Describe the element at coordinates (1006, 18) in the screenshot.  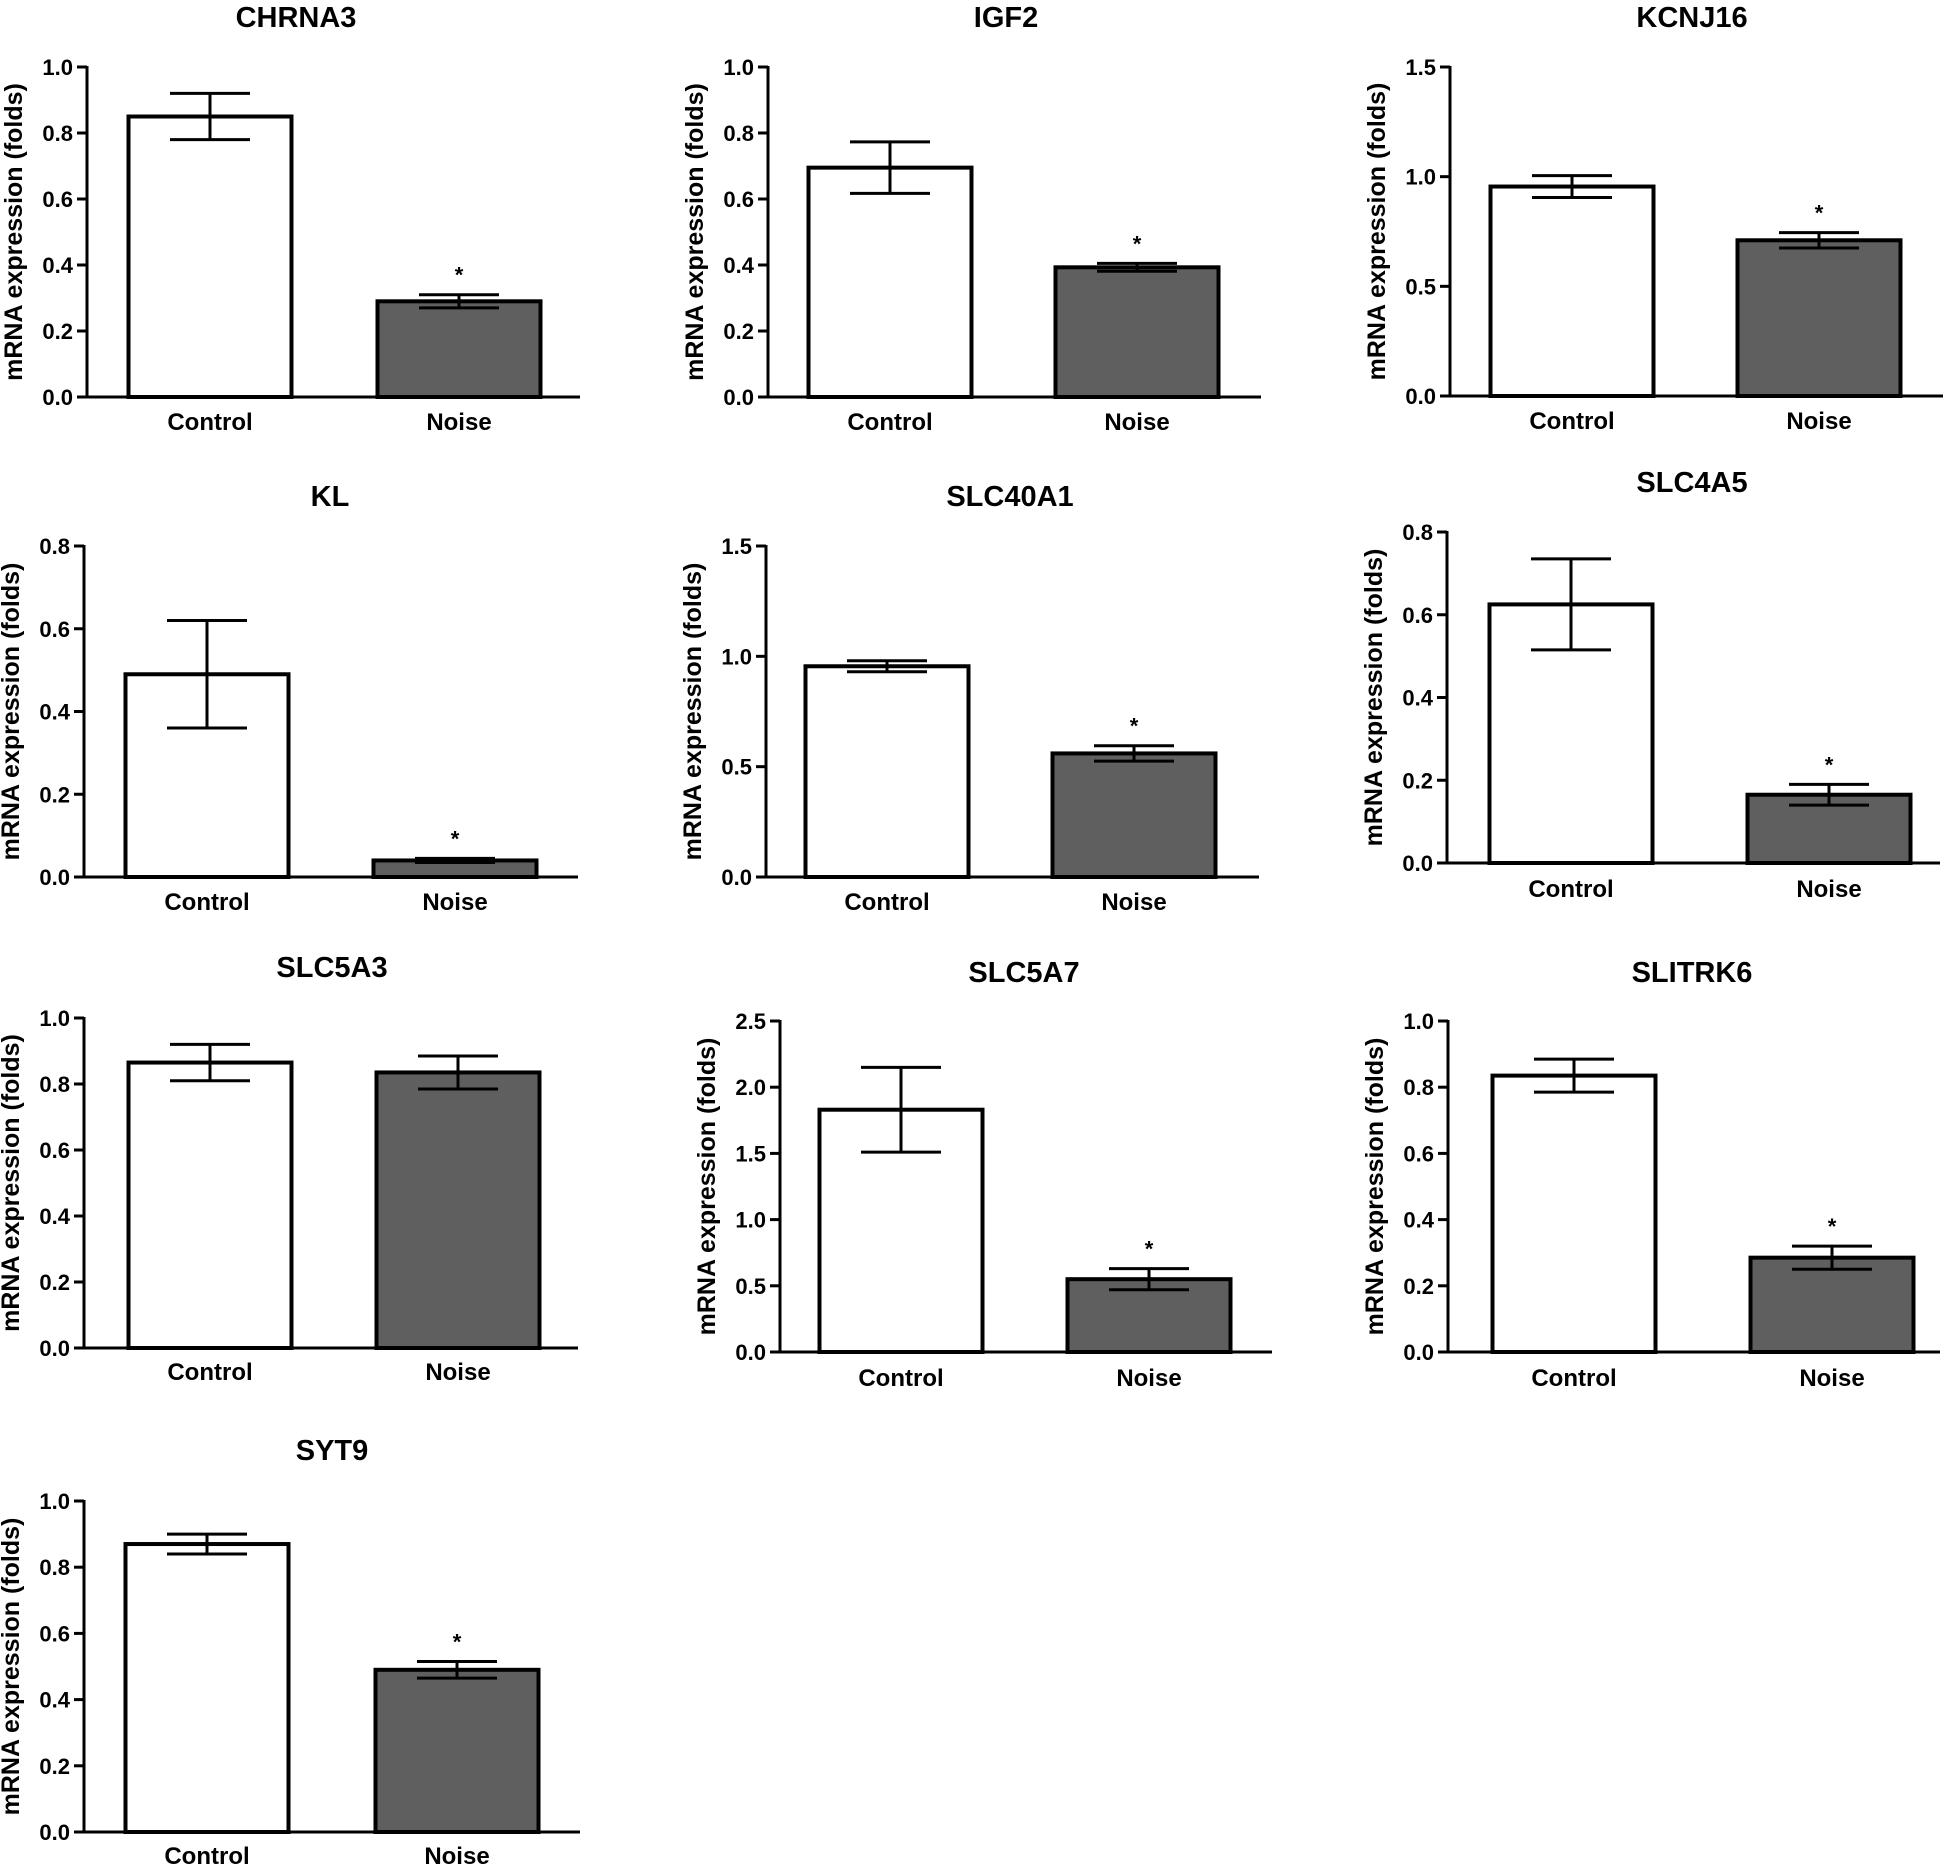
I see `chart-title: IGF2` at that location.